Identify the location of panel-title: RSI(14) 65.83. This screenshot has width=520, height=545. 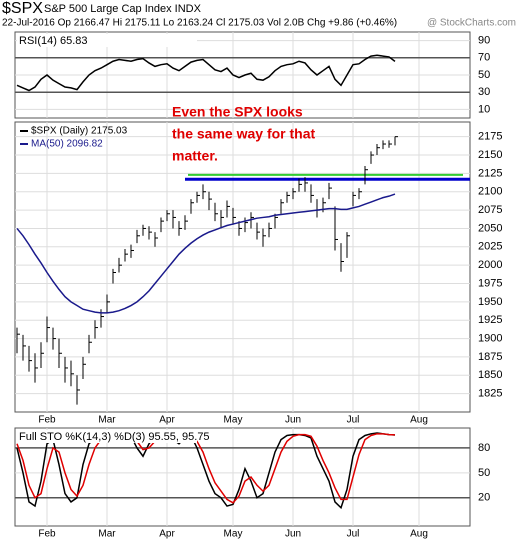
(53, 41).